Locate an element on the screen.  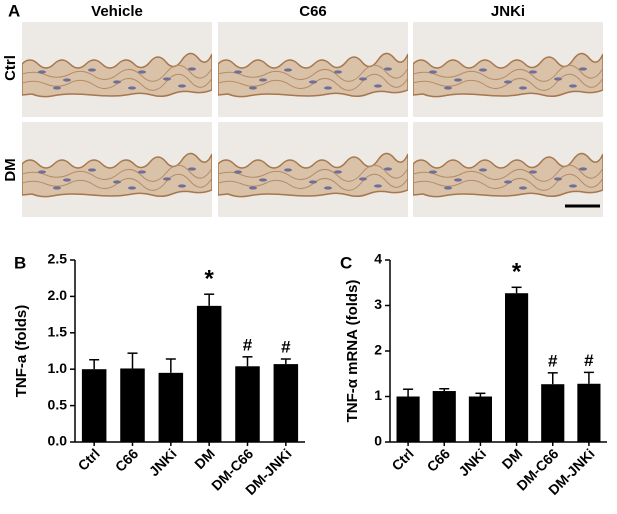
y-tick-label: 1.5 is located at coordinates (58, 332).